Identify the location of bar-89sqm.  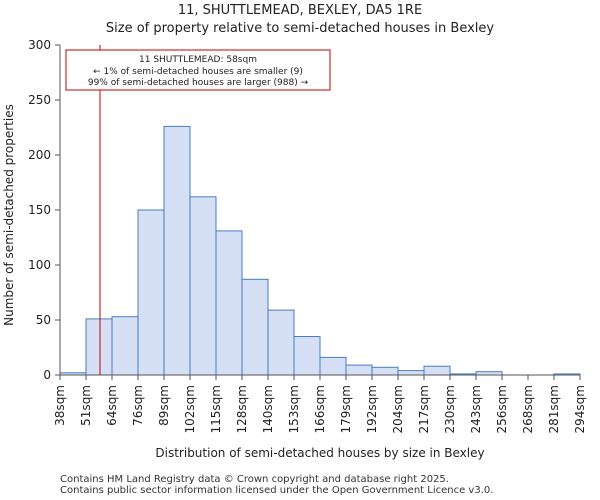
(177, 250).